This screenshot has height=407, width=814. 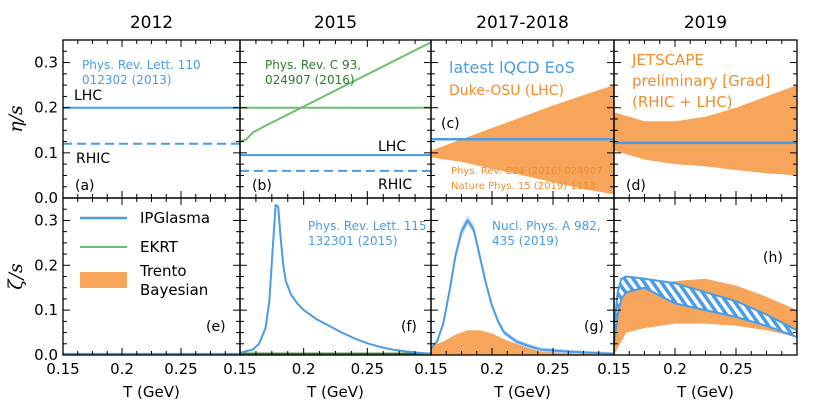 What do you see at coordinates (88, 96) in the screenshot?
I see `panel-a-lhc-label: LHC` at bounding box center [88, 96].